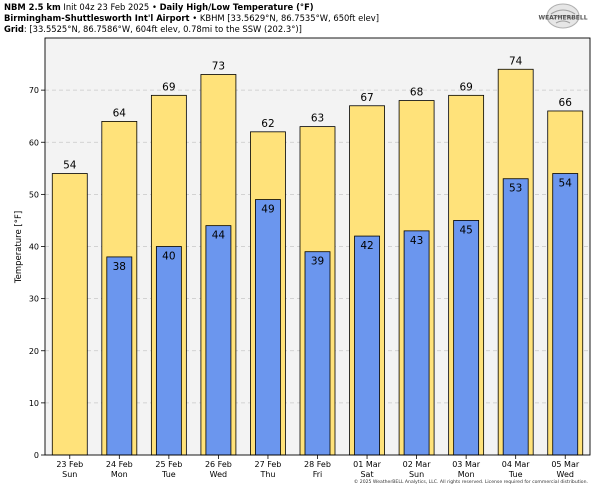 Image resolution: width=600 pixels, height=493 pixels. What do you see at coordinates (168, 257) in the screenshot?
I see `low-temp-label: 40` at bounding box center [168, 257].